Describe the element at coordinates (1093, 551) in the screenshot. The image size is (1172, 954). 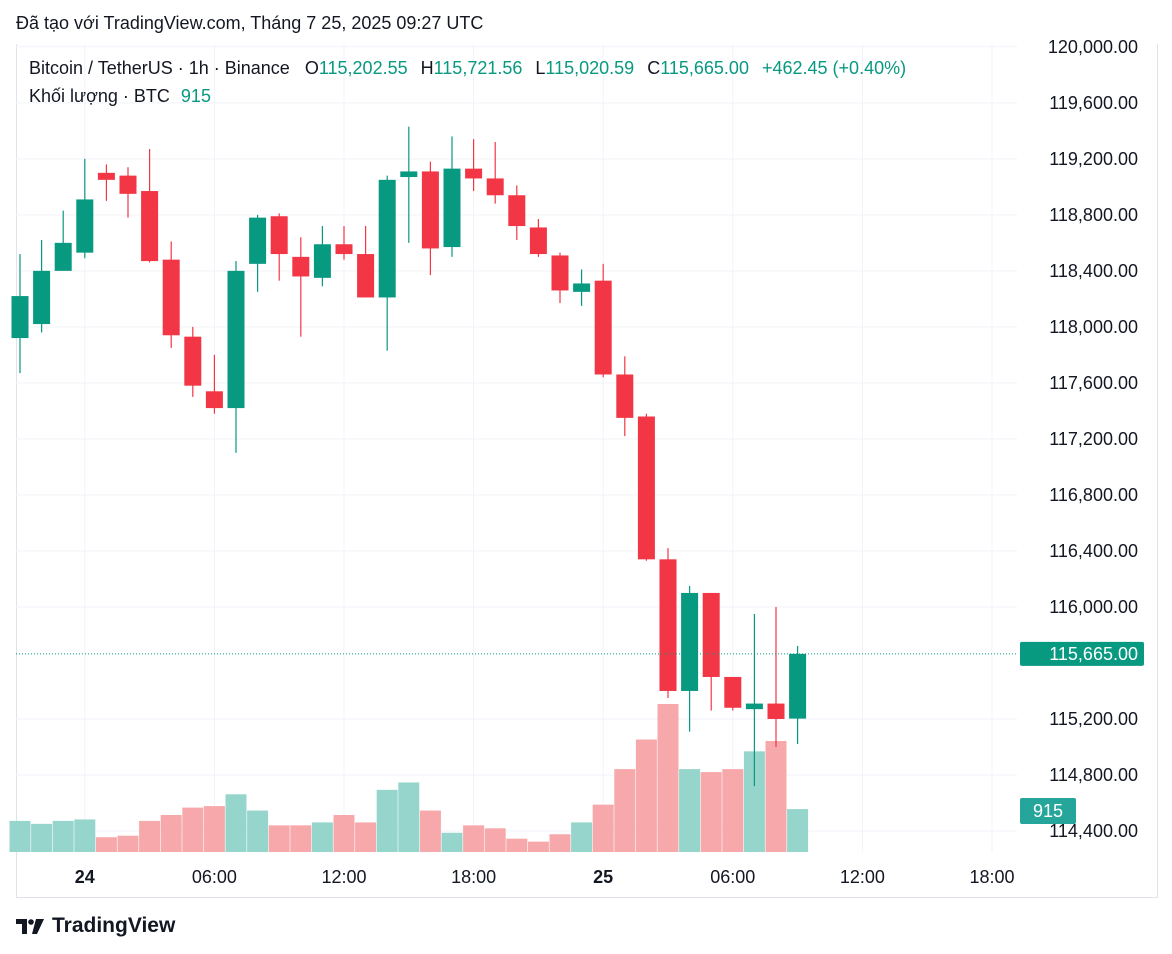
I see `y-axis-tick-label: 116,400.00` at that location.